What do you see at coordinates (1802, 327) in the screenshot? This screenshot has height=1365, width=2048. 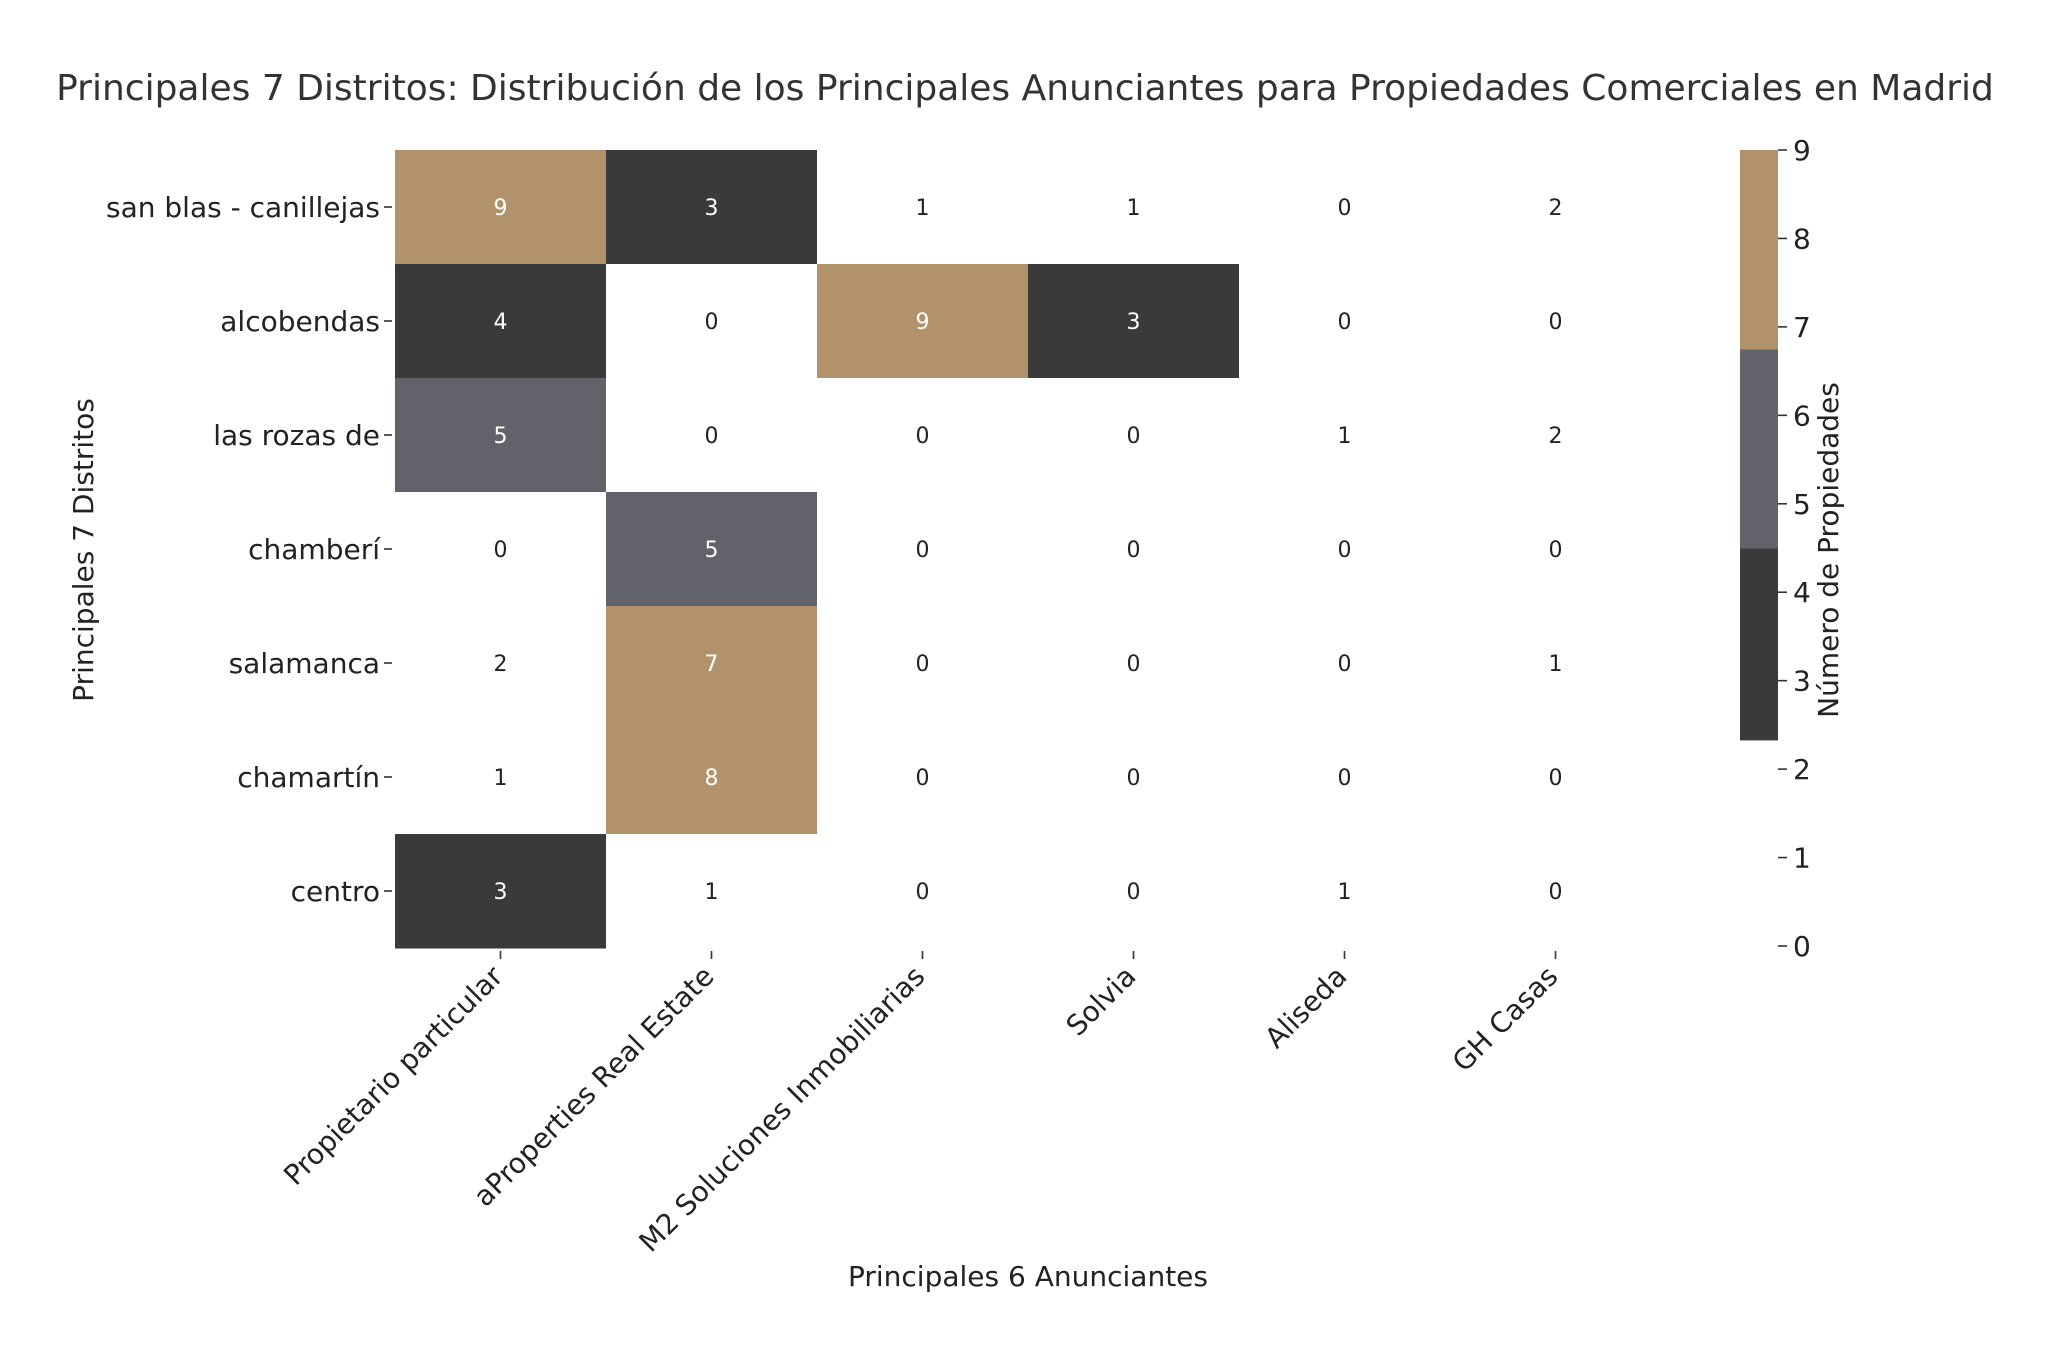 I see `colorbar-tick-label: 7` at bounding box center [1802, 327].